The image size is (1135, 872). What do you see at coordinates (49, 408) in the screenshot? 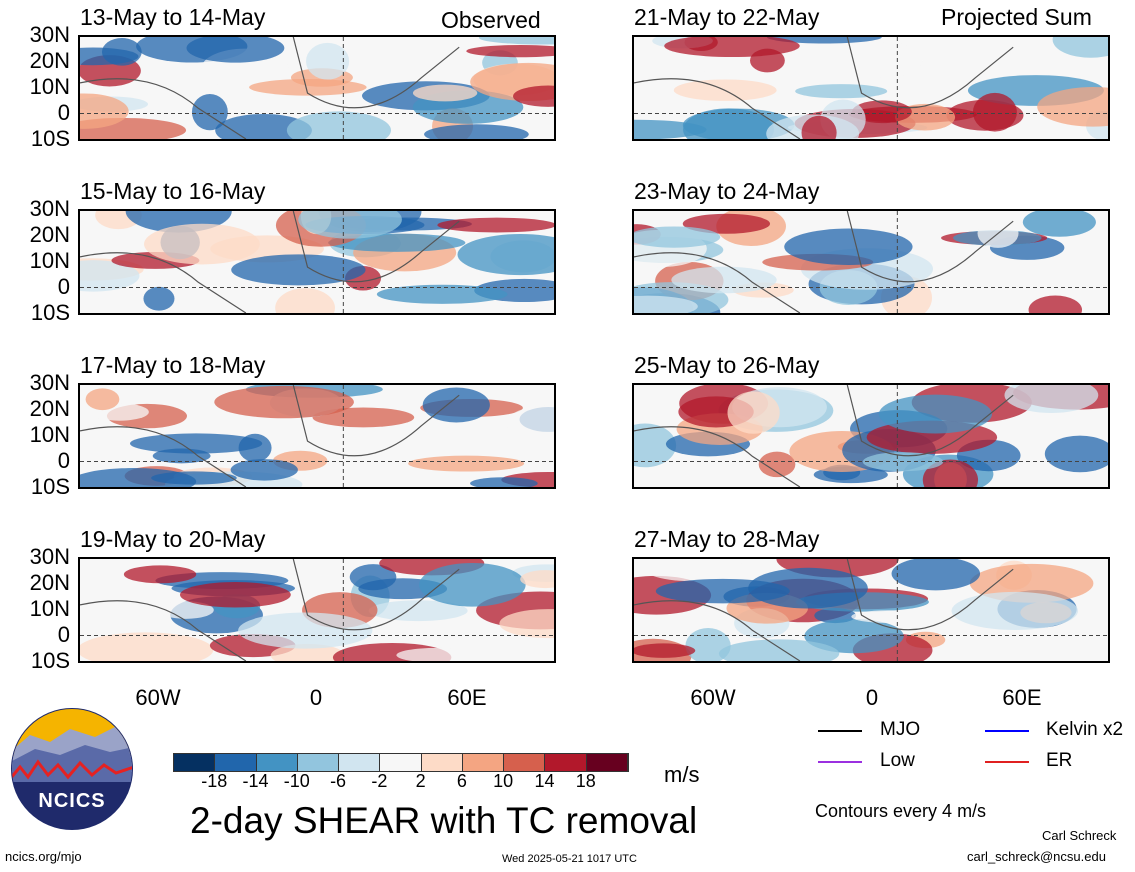
I see `lat-label: 20N` at bounding box center [49, 408].